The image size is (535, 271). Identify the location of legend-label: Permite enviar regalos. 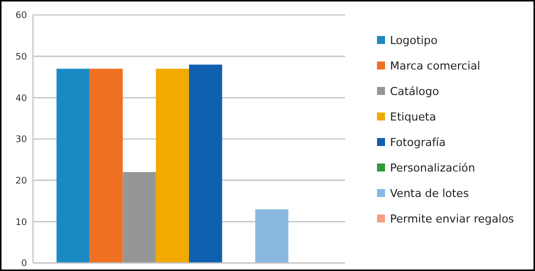
(452, 219).